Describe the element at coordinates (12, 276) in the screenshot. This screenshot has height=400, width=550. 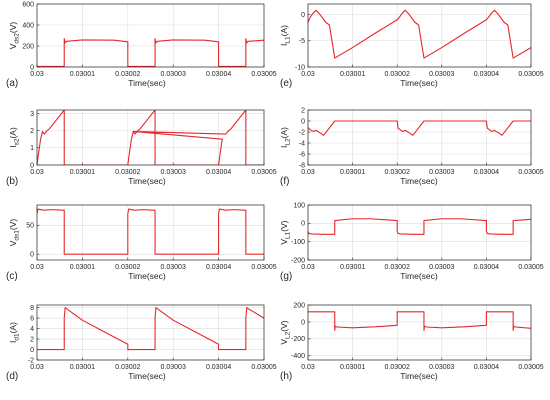
I see `panel-label: (c)` at that location.